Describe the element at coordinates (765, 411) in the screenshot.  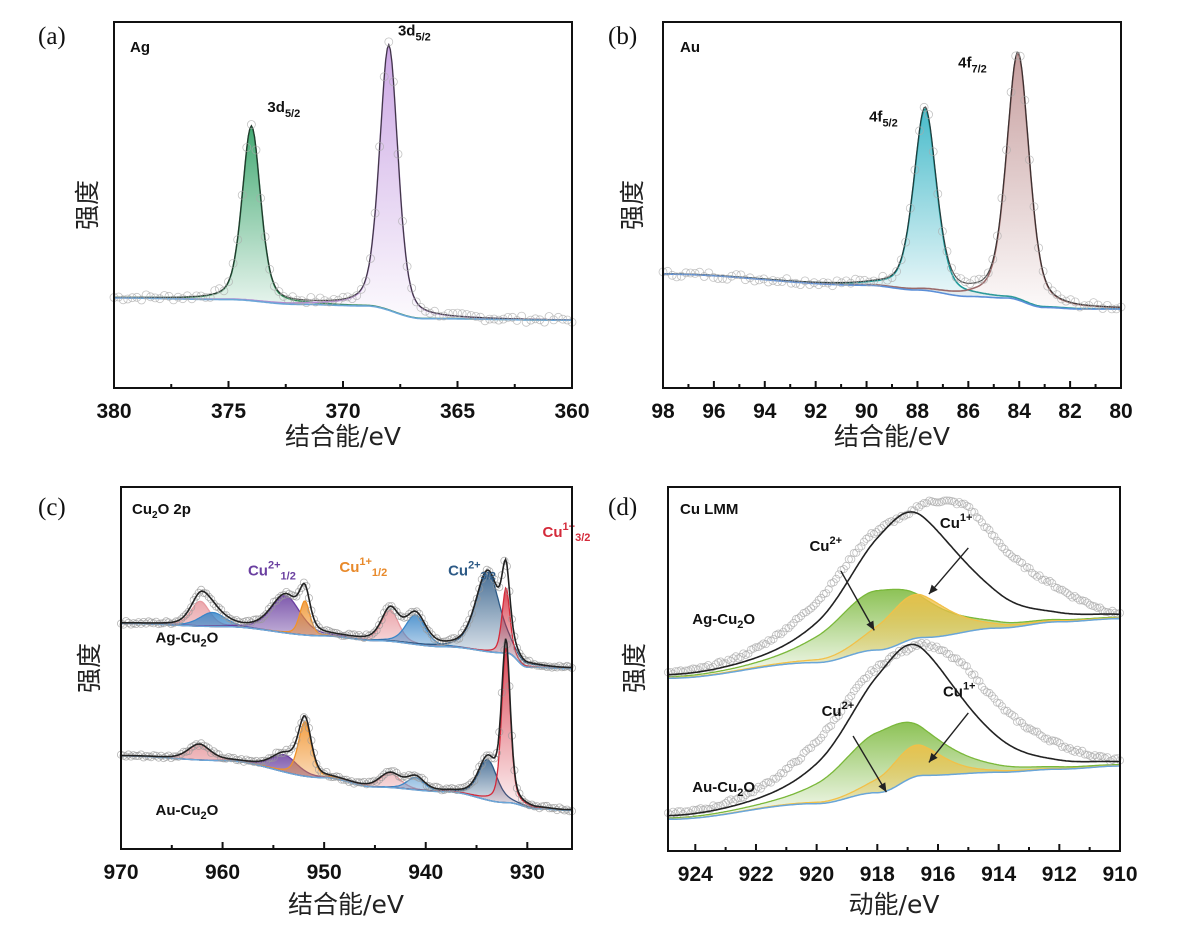
I see `x-tick-label: 94` at that location.